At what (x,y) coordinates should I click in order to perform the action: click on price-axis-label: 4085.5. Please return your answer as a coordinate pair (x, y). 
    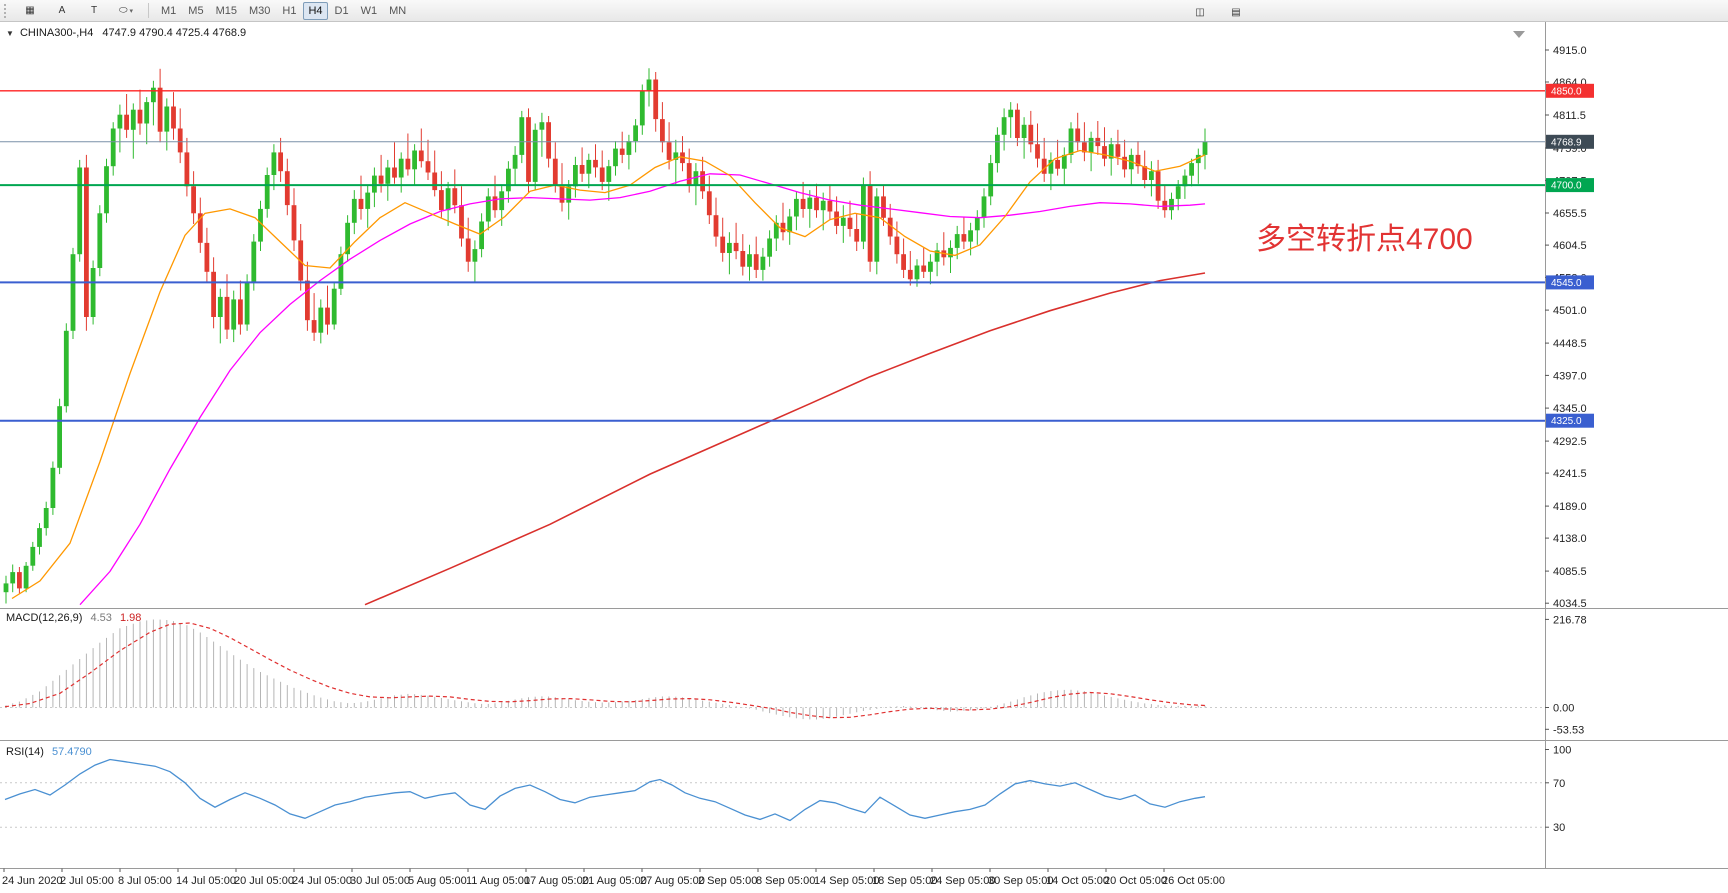
    Looking at the image, I should click on (1570, 572).